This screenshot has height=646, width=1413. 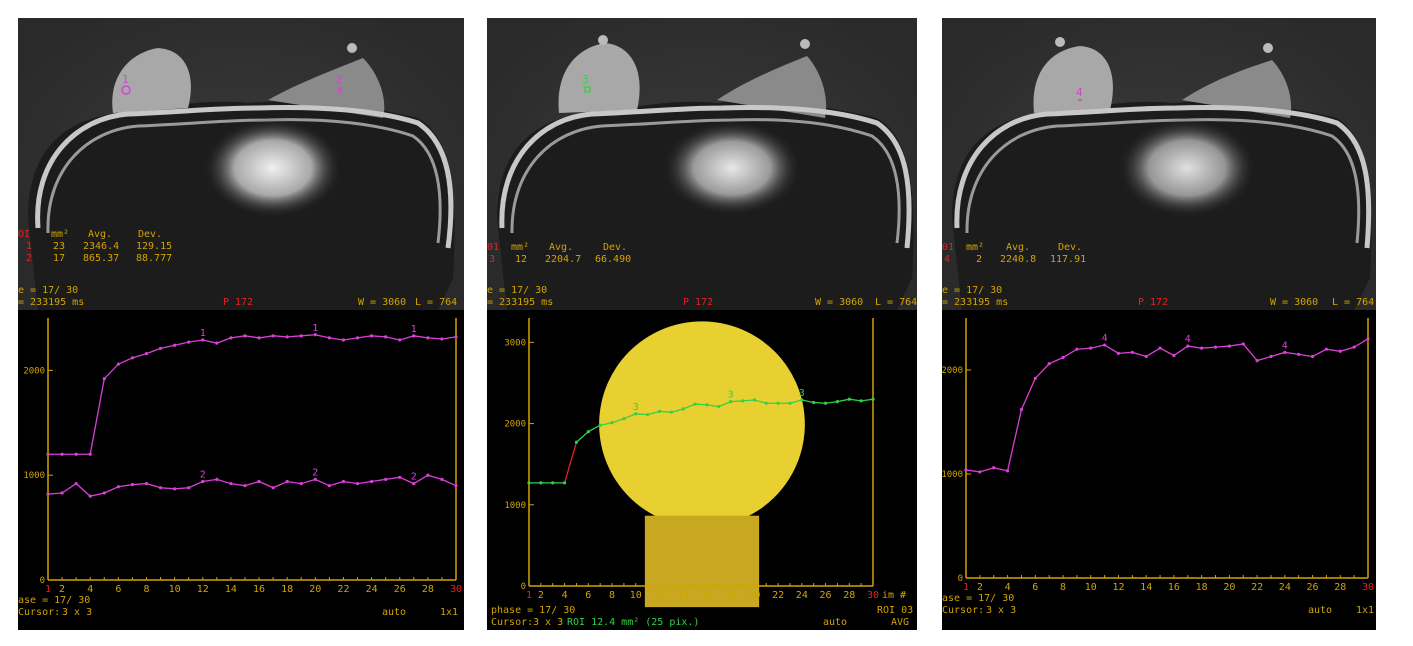 I want to click on roi-dev: 88.777, so click(x=154, y=258).